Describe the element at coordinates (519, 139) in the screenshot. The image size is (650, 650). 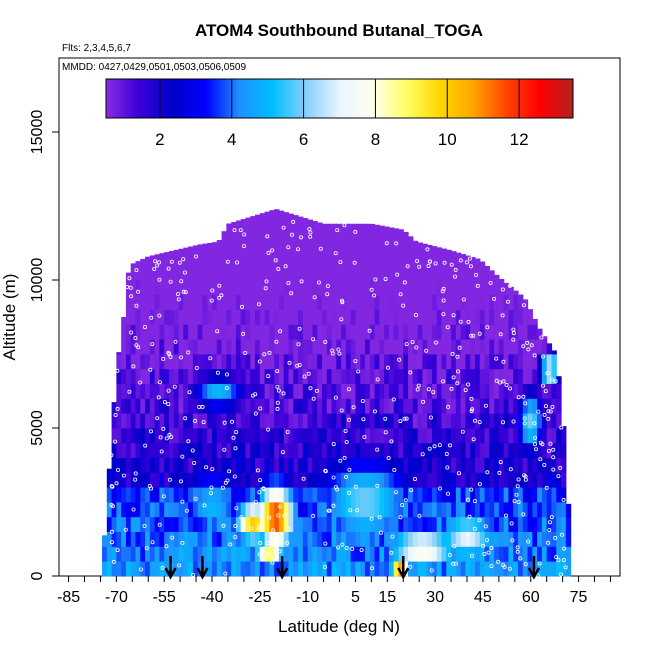
I see `colorbar-tick-label: 12` at that location.